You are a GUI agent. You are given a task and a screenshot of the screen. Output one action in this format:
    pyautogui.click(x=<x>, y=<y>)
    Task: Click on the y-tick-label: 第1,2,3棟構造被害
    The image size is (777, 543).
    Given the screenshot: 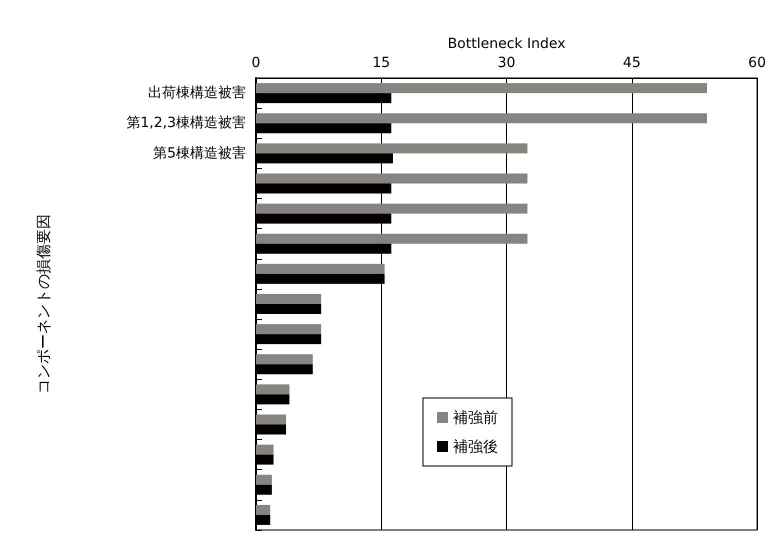 What is the action you would take?
    pyautogui.click(x=186, y=123)
    